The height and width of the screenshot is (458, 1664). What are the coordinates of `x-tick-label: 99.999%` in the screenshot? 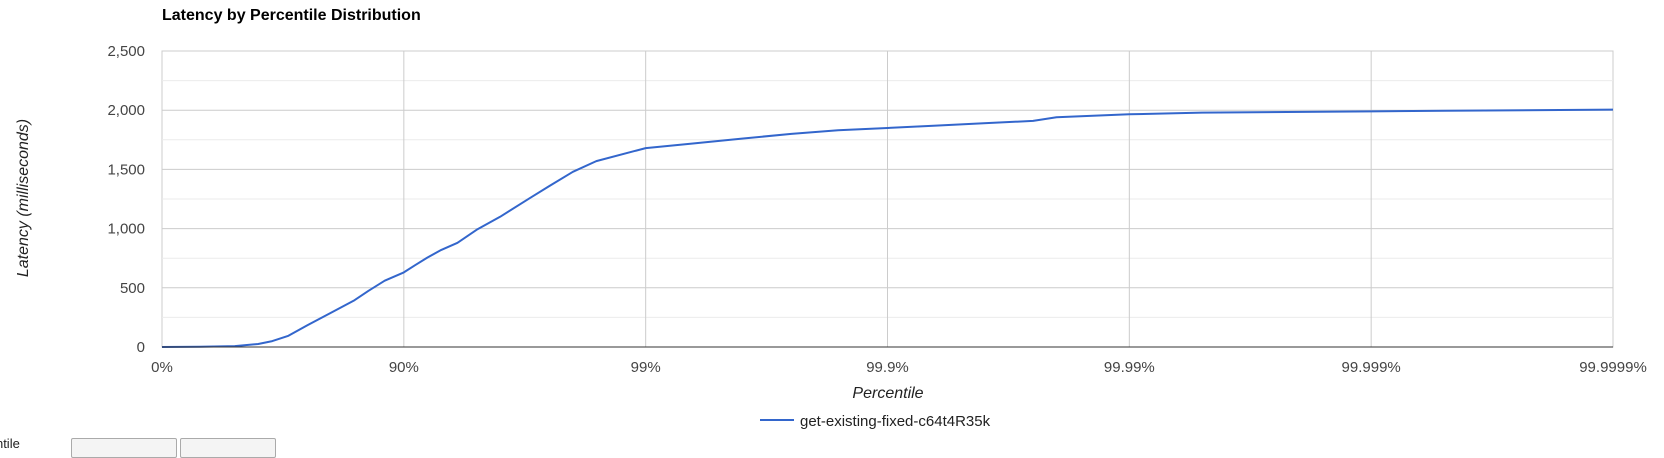 It's located at (1371, 367).